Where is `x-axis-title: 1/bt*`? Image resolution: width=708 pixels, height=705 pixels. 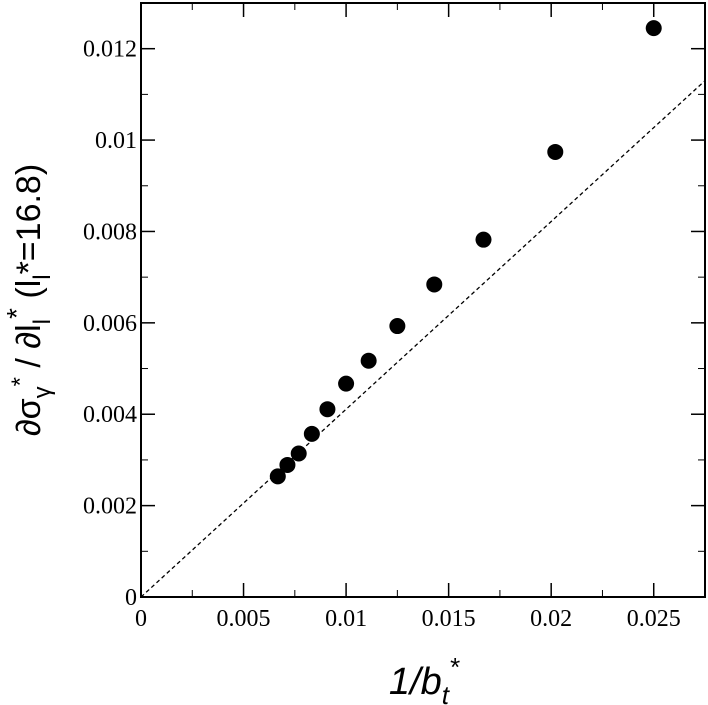
x-axis-title: 1/bt* is located at coordinates (424, 678).